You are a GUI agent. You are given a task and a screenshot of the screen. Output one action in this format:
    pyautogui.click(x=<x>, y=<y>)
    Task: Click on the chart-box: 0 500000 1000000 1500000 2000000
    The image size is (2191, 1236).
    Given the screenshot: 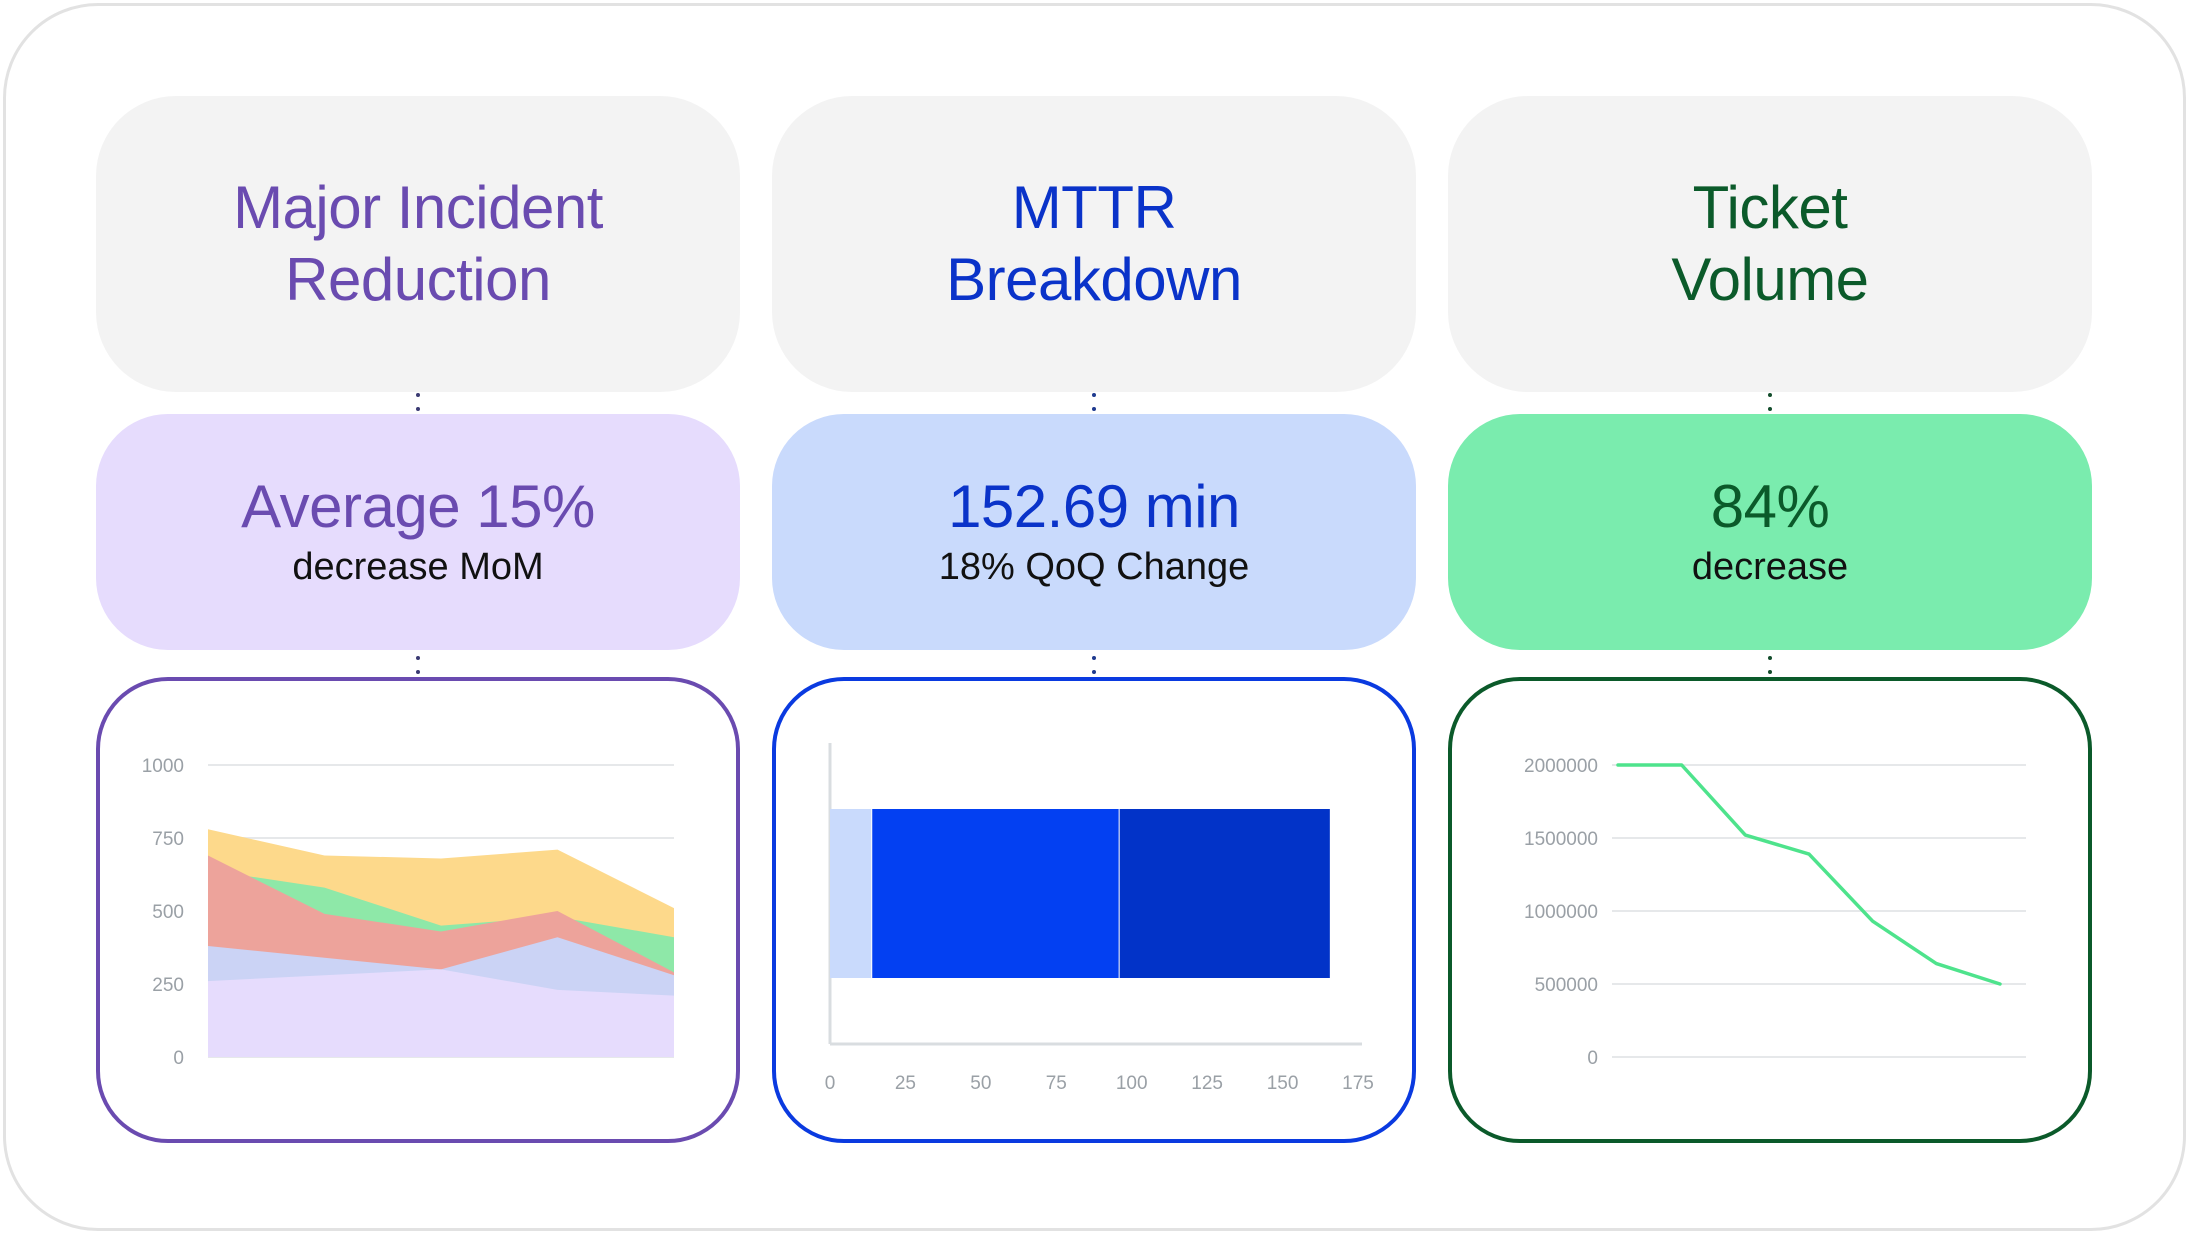 What is the action you would take?
    pyautogui.click(x=1770, y=910)
    